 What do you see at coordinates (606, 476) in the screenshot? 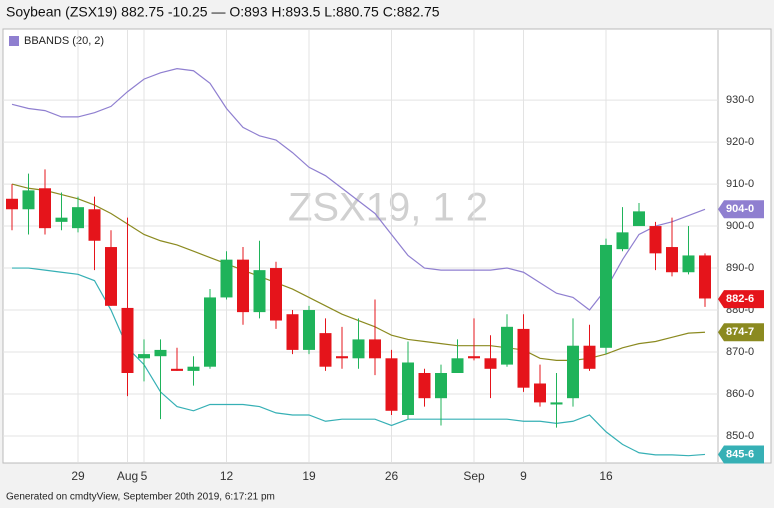
I see `x-tick-label: 16` at bounding box center [606, 476].